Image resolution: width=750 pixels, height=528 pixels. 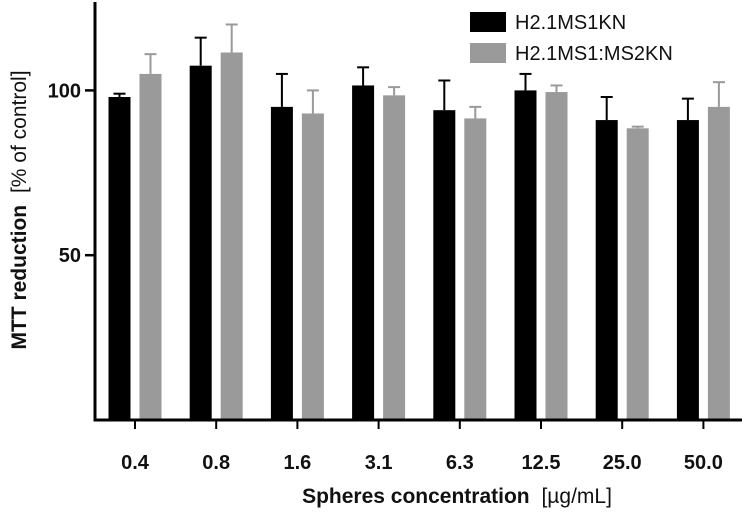 What do you see at coordinates (70, 256) in the screenshot?
I see `y-tick-label: 50` at bounding box center [70, 256].